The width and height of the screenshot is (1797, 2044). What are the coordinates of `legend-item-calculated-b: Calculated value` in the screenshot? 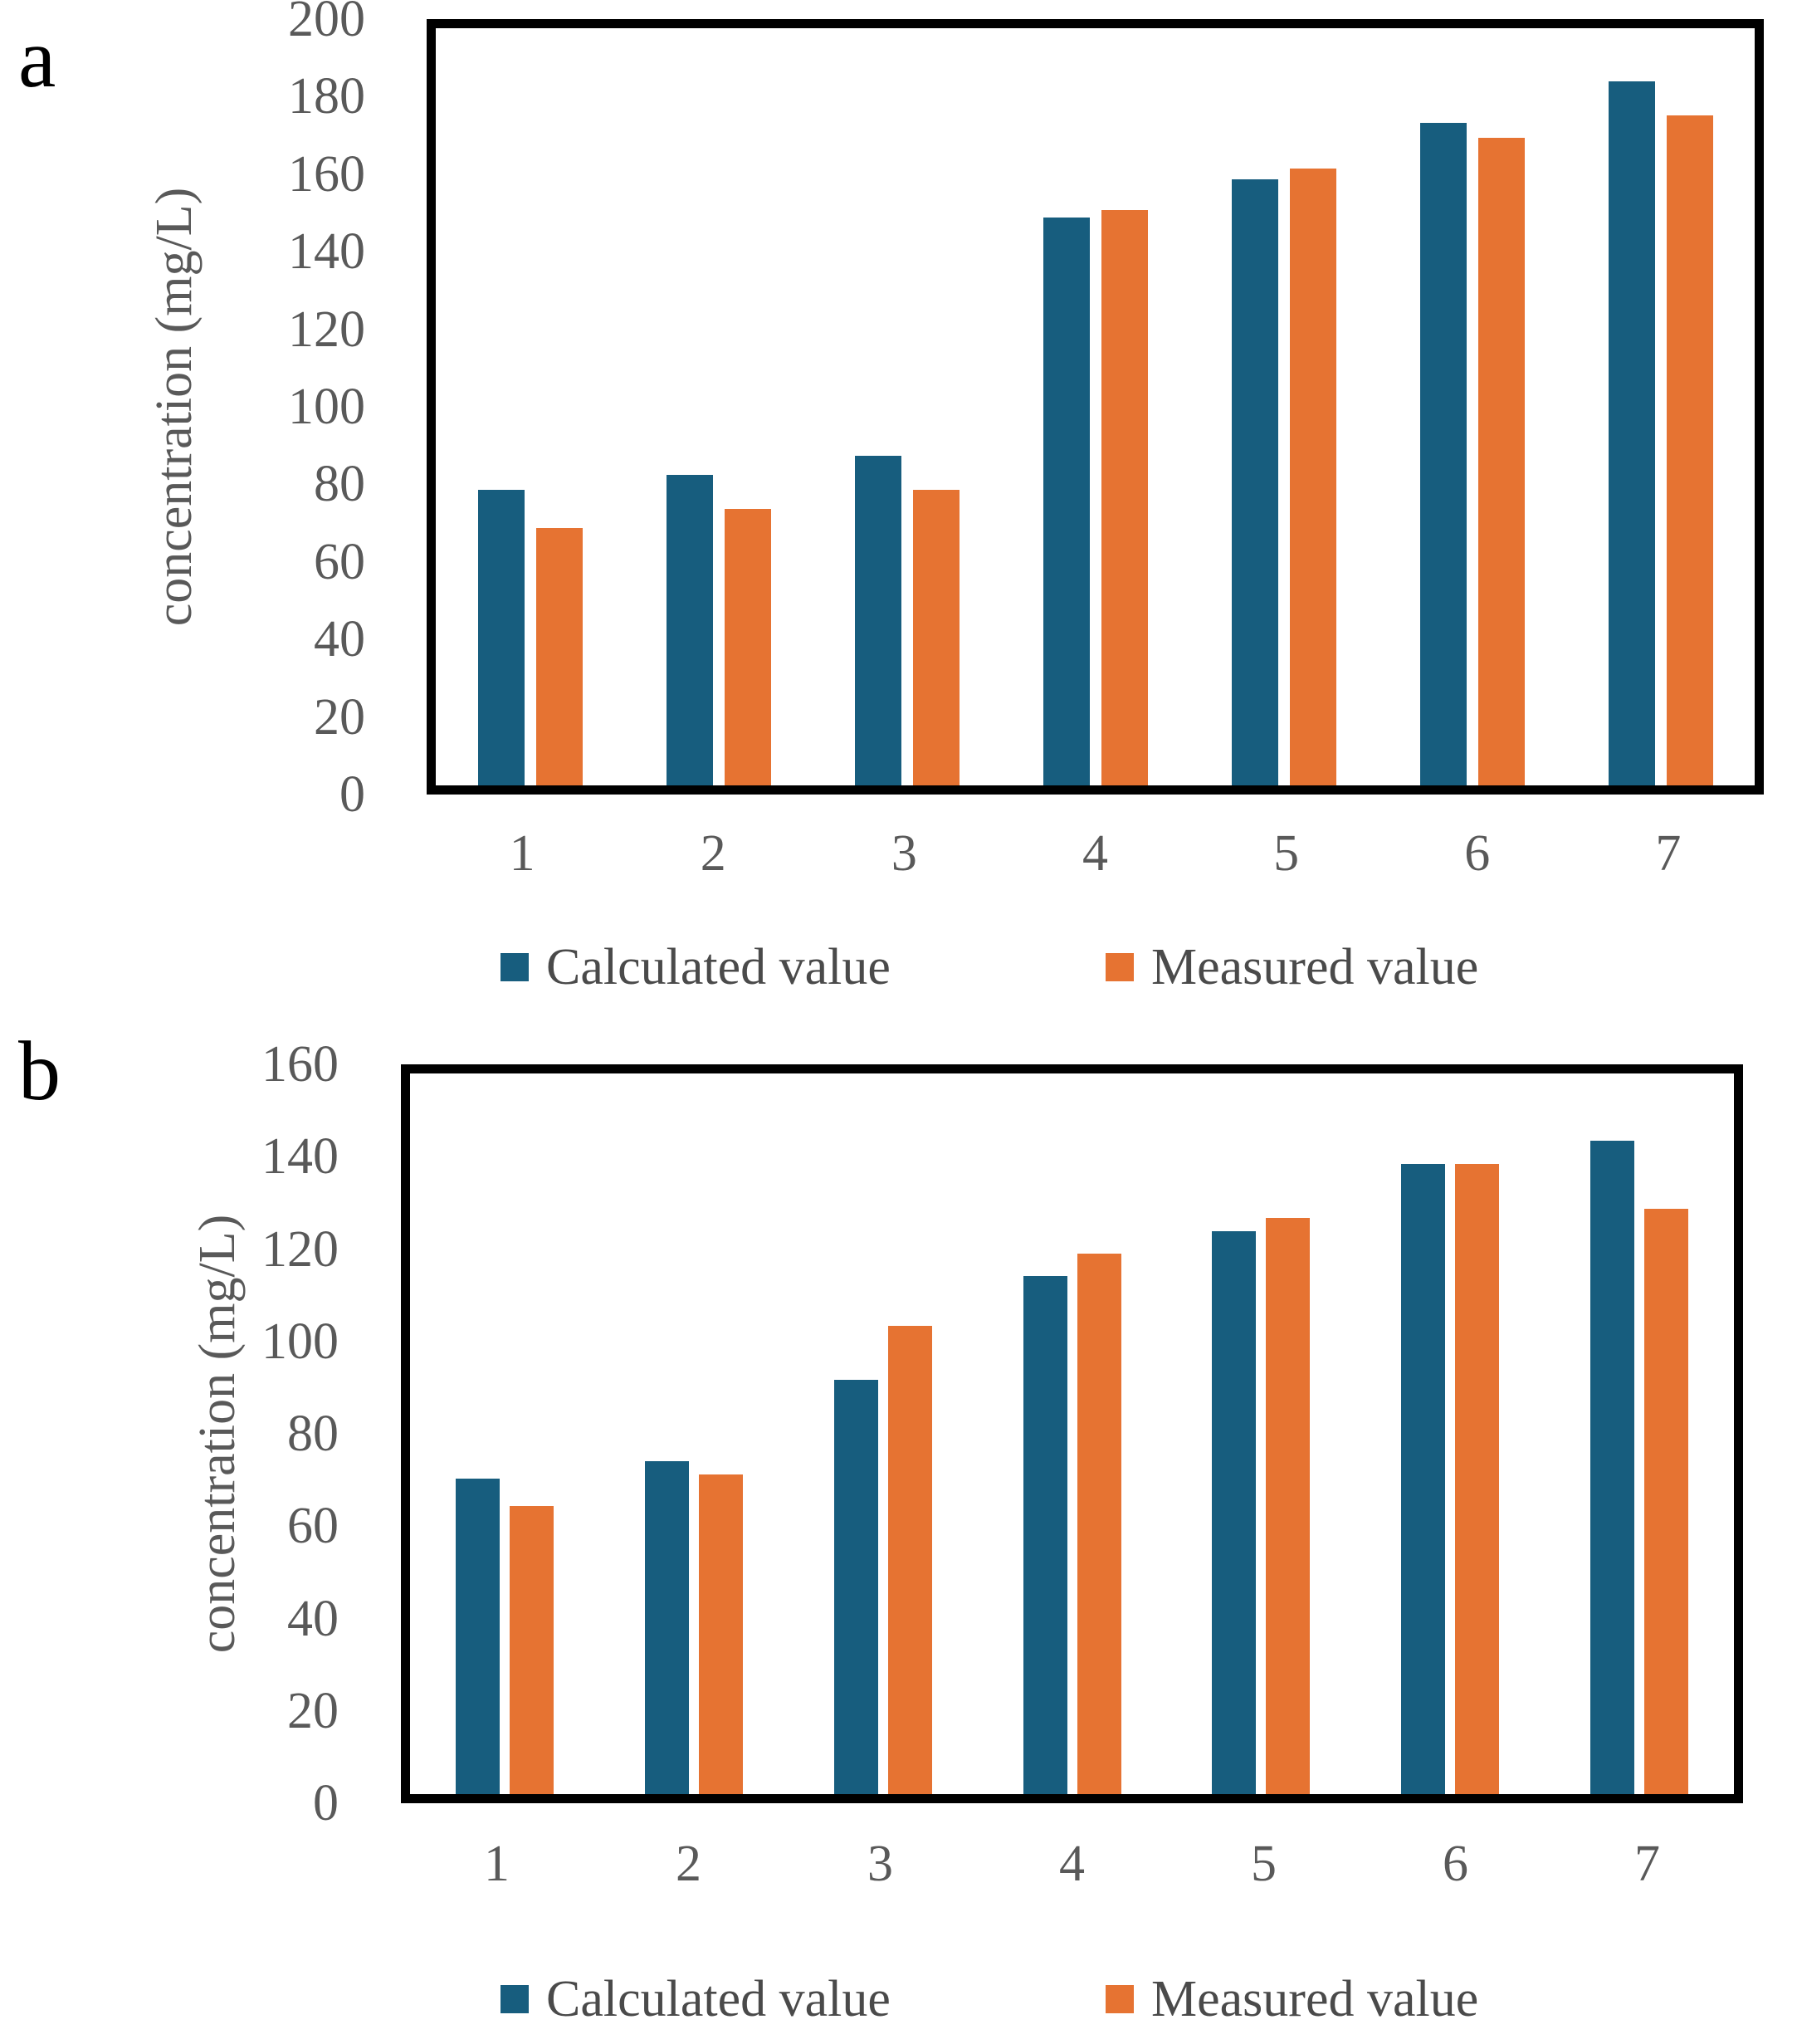 It's located at (696, 1998).